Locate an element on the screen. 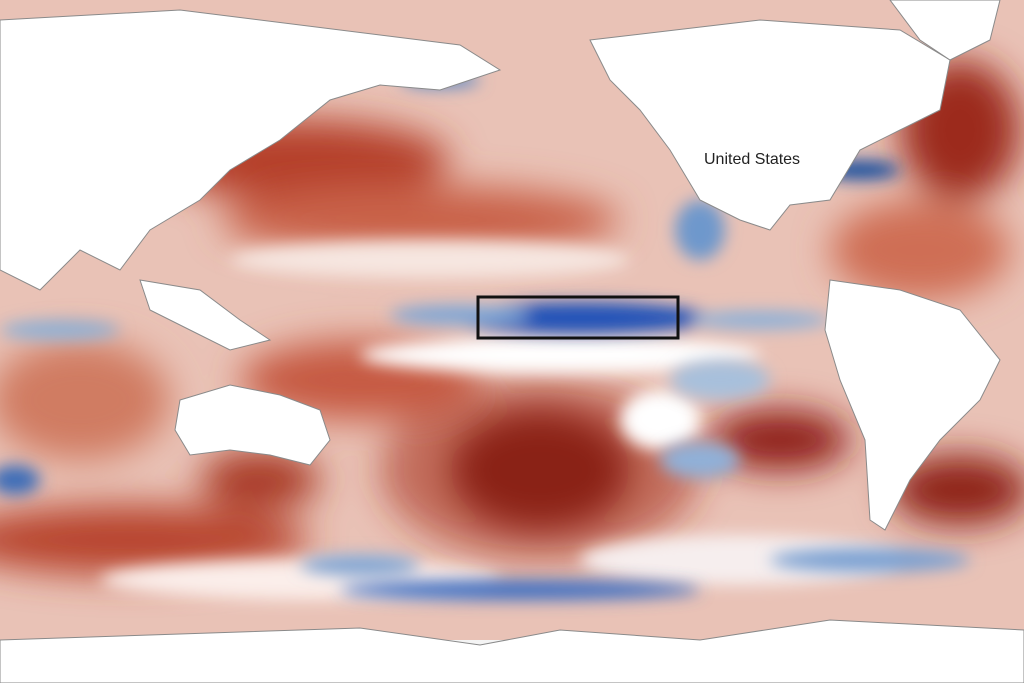 The image size is (1024, 683). south-america is located at coordinates (912, 405).